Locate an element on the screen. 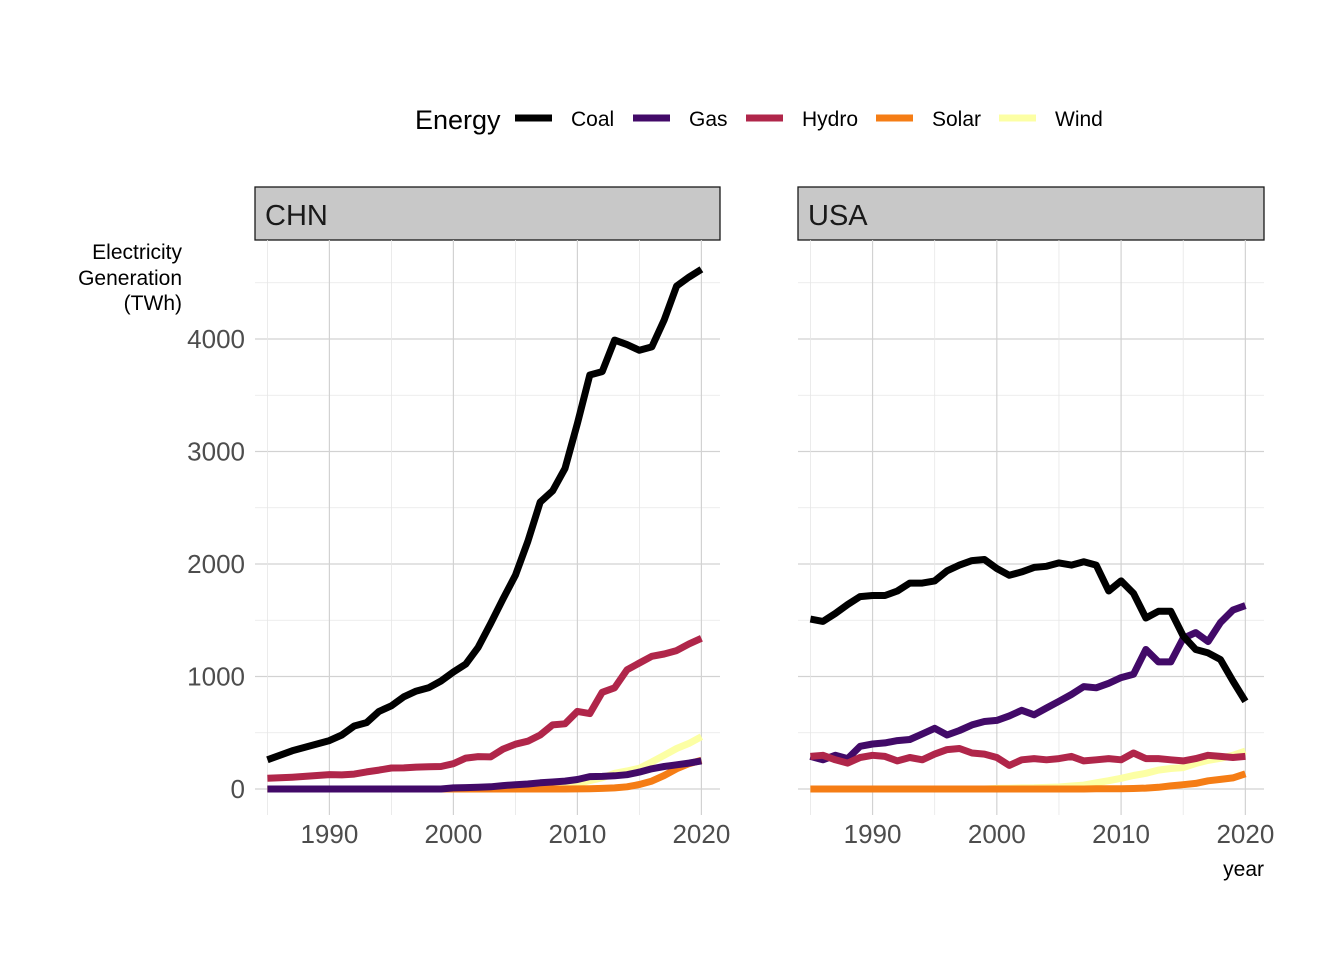  y-axis-title-line-3: (TWh) is located at coordinates (153, 303).